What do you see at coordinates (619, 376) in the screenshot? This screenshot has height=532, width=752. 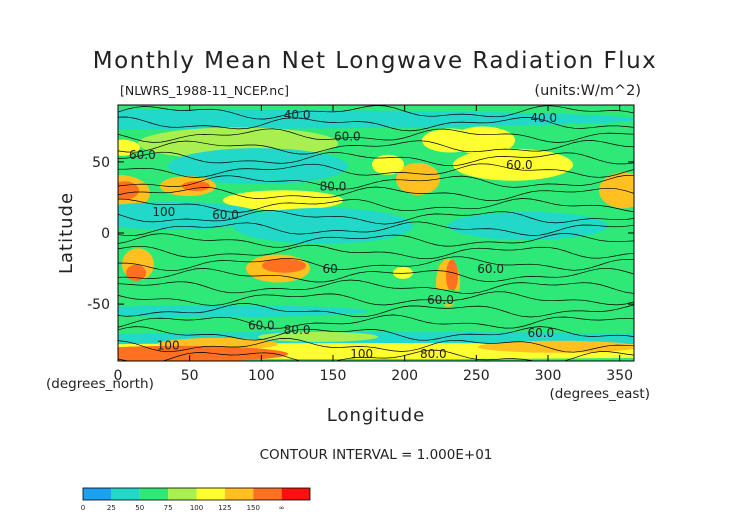 I see `x-tick-label: 350` at bounding box center [619, 376].